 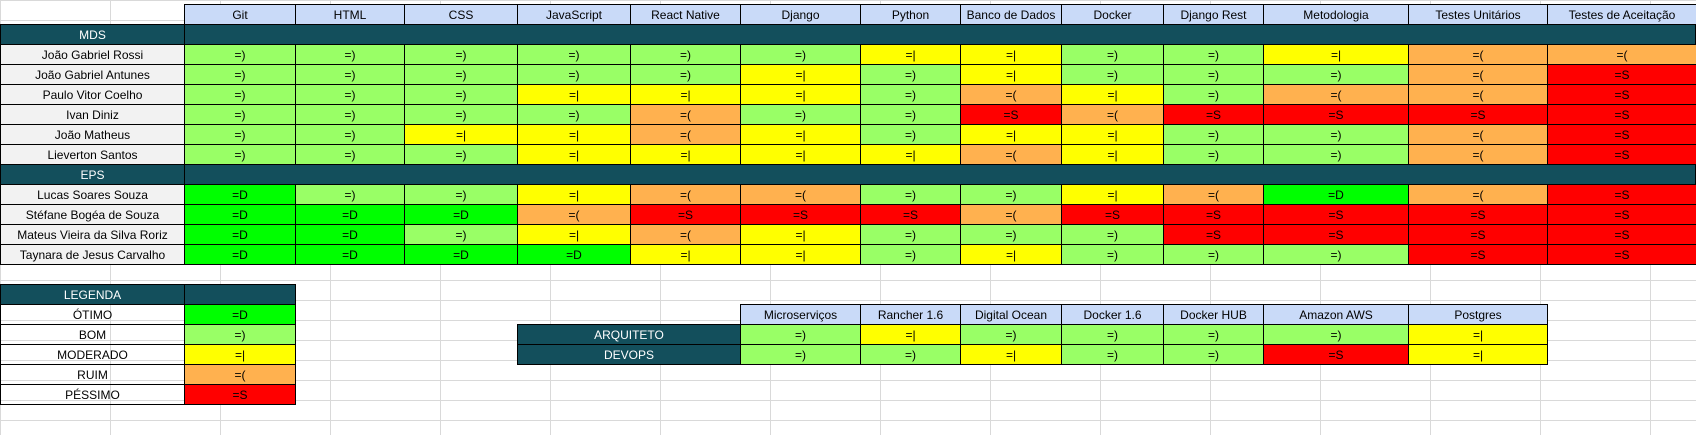 What do you see at coordinates (92, 234) in the screenshot?
I see `row-name: Mateus Vieira da Silva Roriz` at bounding box center [92, 234].